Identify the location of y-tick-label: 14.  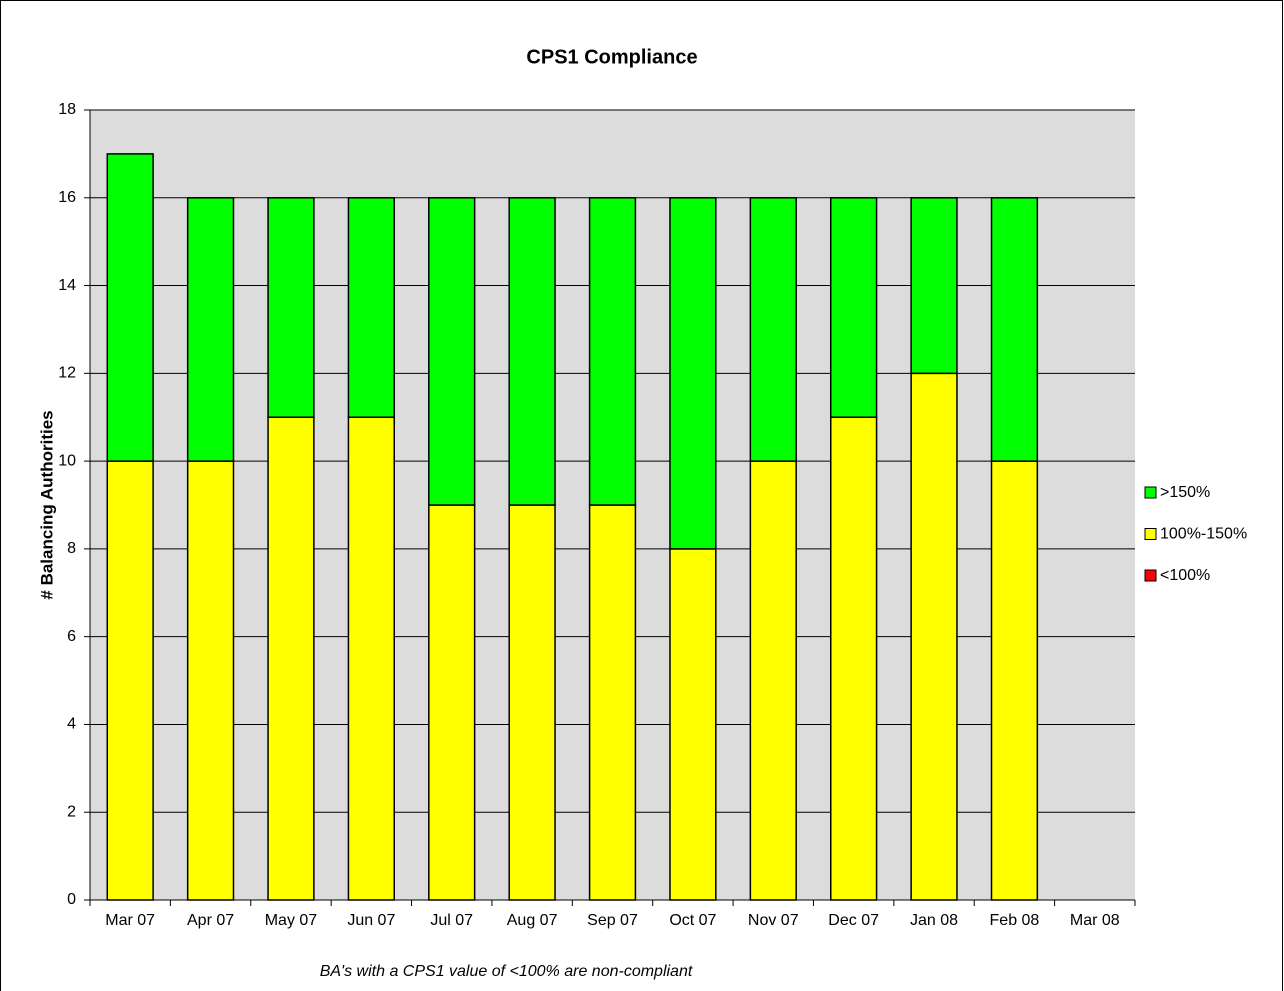
(67, 285).